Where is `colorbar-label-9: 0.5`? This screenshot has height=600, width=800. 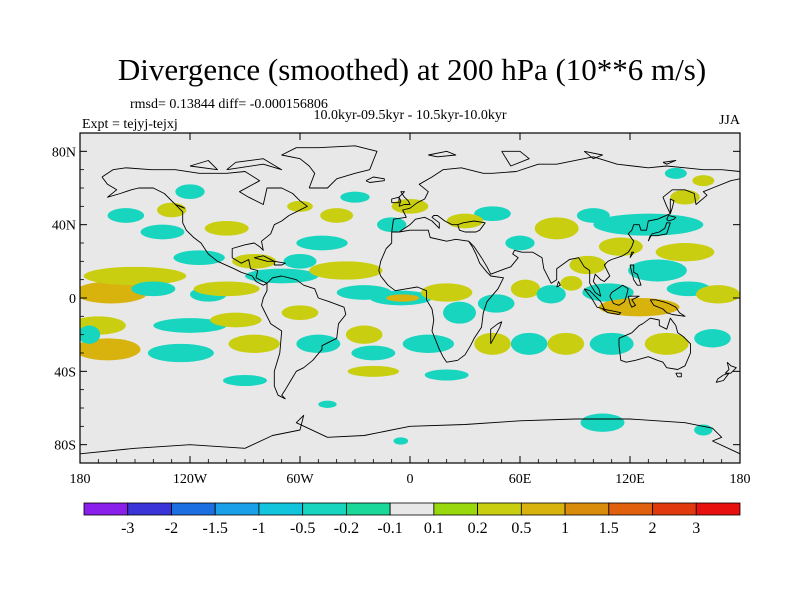 colorbar-label-9: 0.5 is located at coordinates (521, 528).